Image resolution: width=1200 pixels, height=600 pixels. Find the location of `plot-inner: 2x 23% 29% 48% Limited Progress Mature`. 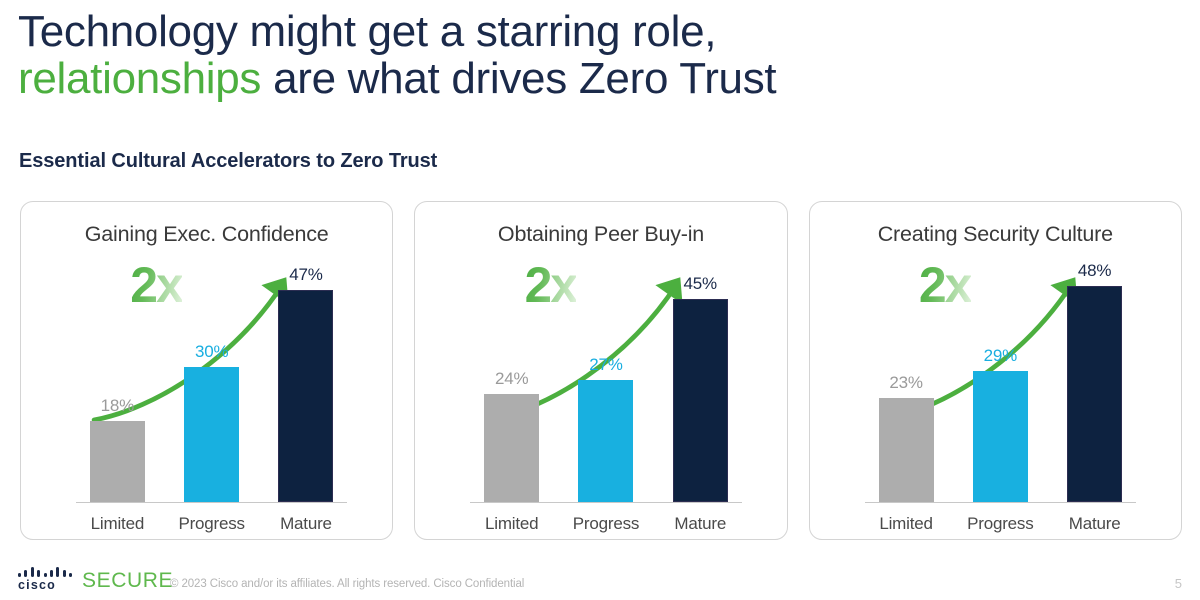

plot-inner: 2x 23% 29% 48% Limited Progress Mature is located at coordinates (1000, 394).